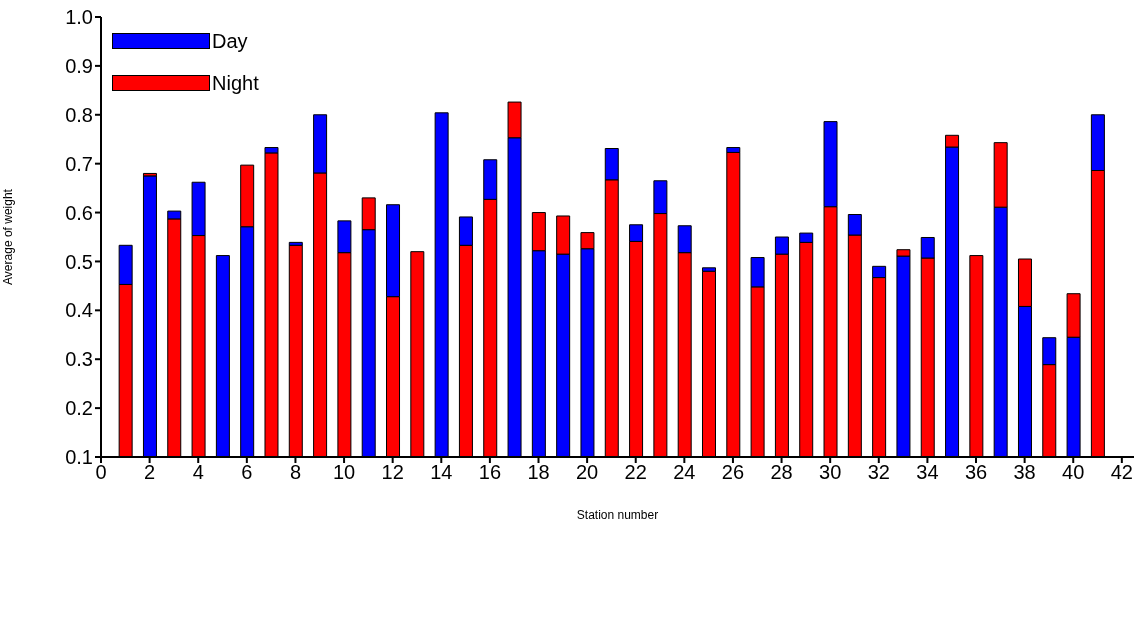 Image resolution: width=1141 pixels, height=617 pixels. Describe the element at coordinates (1024, 472) in the screenshot. I see `x-tick-label: 38` at that location.